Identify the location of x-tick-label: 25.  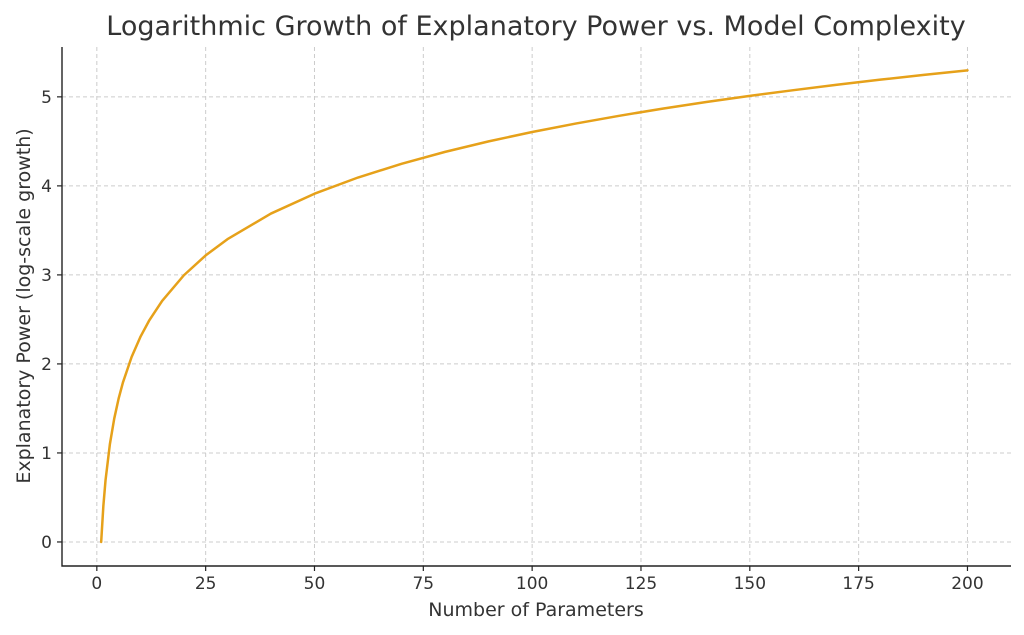
(206, 584).